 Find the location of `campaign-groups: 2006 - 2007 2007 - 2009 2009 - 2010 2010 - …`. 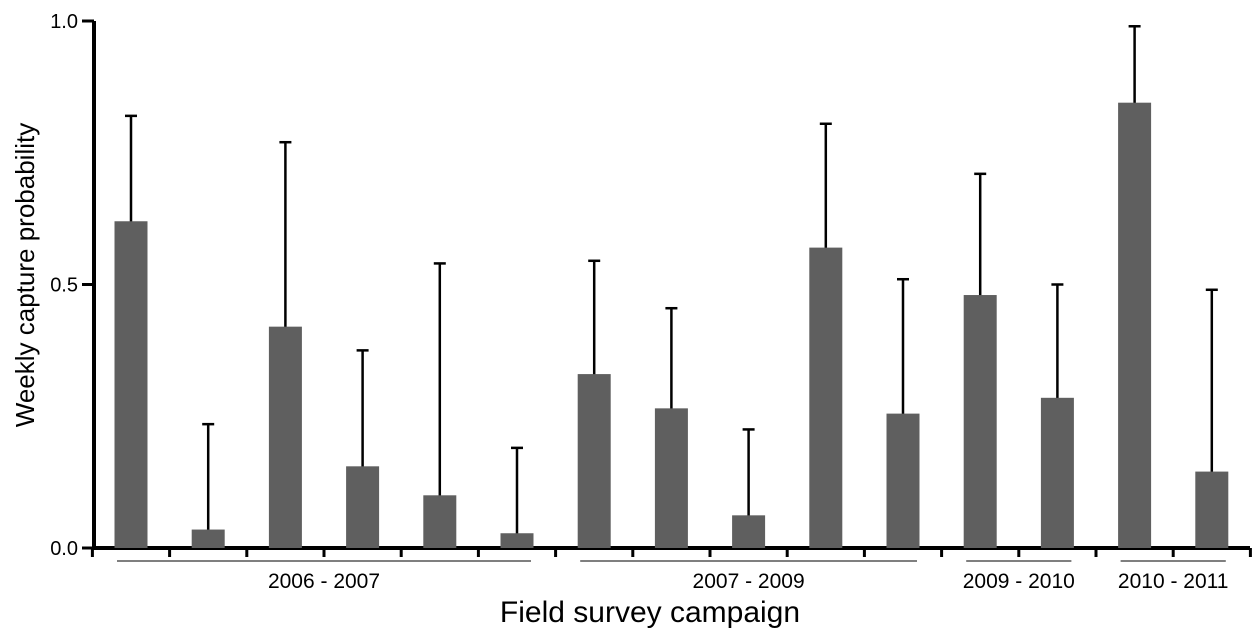

campaign-groups: 2006 - 2007 2007 - 2009 2009 - 2010 2010 - … is located at coordinates (673, 576).